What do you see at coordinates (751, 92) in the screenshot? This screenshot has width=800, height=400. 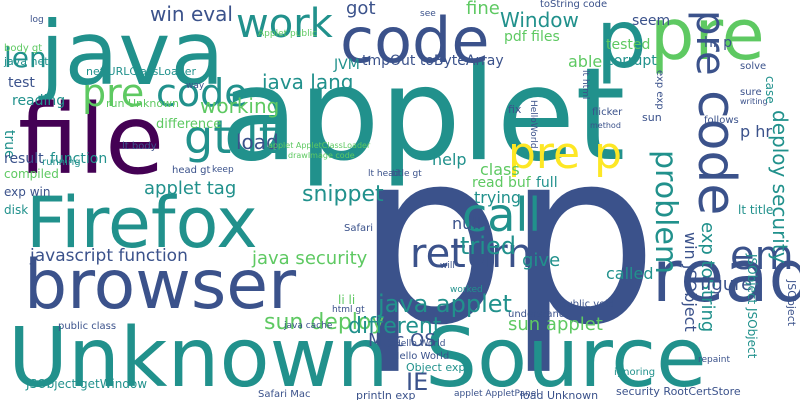 I see `word-sure: sure` at bounding box center [751, 92].